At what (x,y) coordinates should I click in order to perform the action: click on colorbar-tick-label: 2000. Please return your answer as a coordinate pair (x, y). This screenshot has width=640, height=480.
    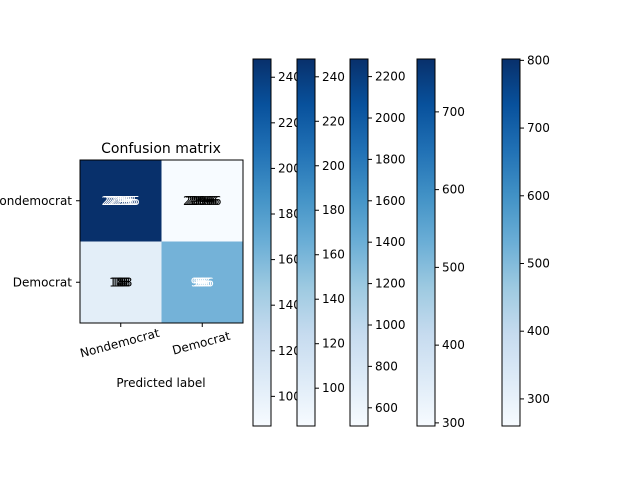
    Looking at the image, I should click on (390, 118).